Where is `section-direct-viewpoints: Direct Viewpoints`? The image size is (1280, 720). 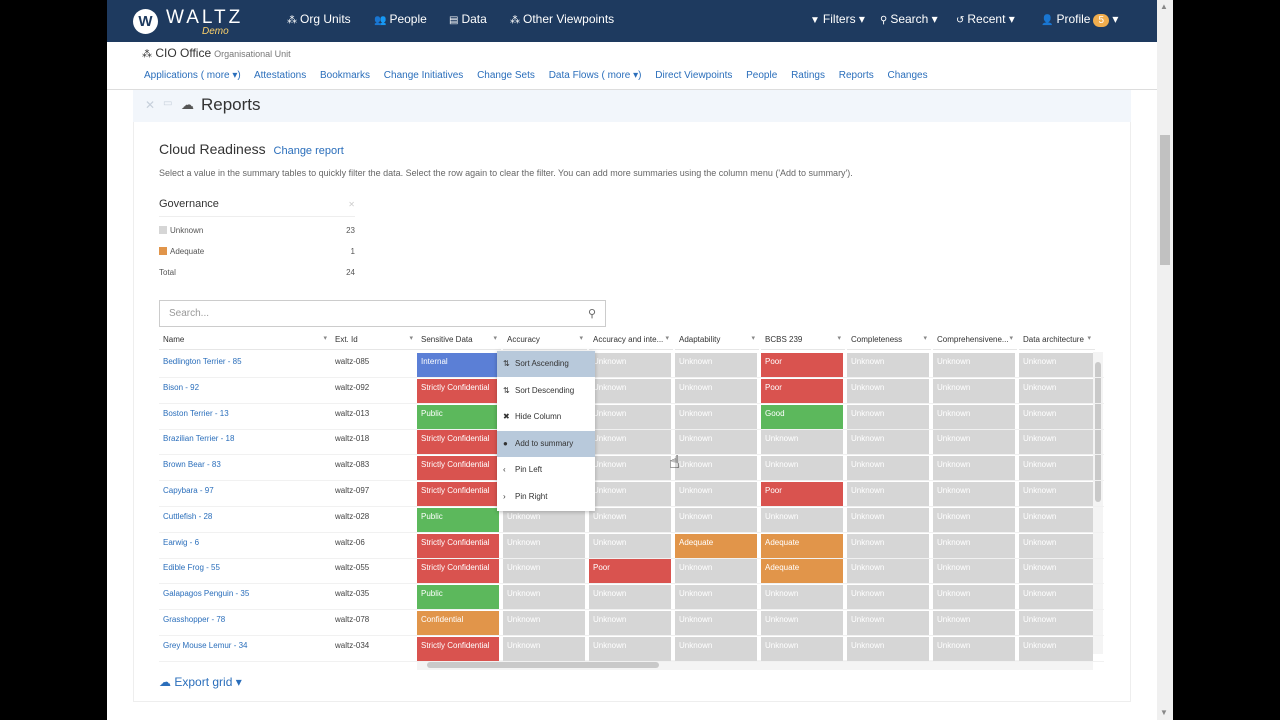
section-direct-viewpoints: Direct Viewpoints is located at coordinates (694, 75).